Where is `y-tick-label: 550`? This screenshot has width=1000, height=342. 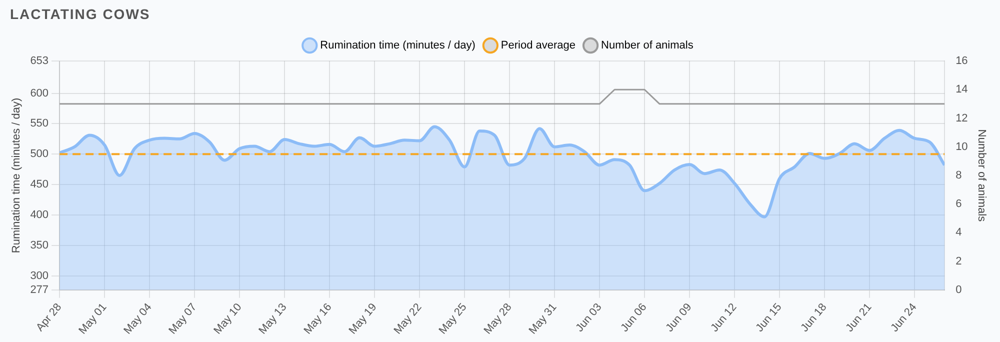 y-tick-label: 550 is located at coordinates (39, 124).